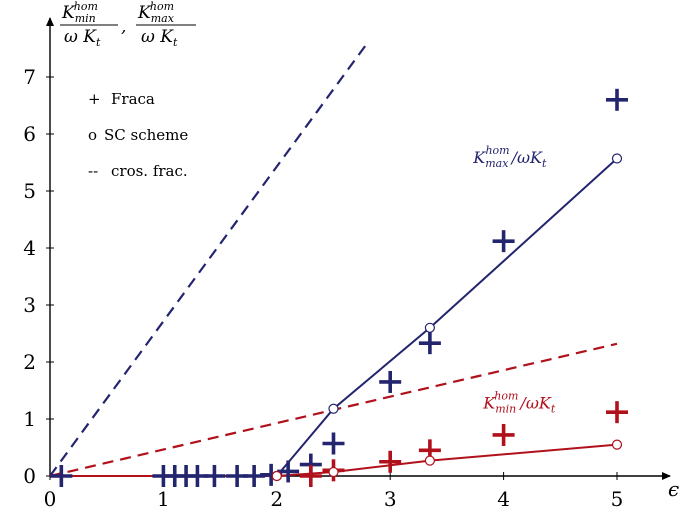 This screenshot has width=693, height=523. What do you see at coordinates (93, 171) in the screenshot?
I see `legend-marker-dashed: --` at bounding box center [93, 171].